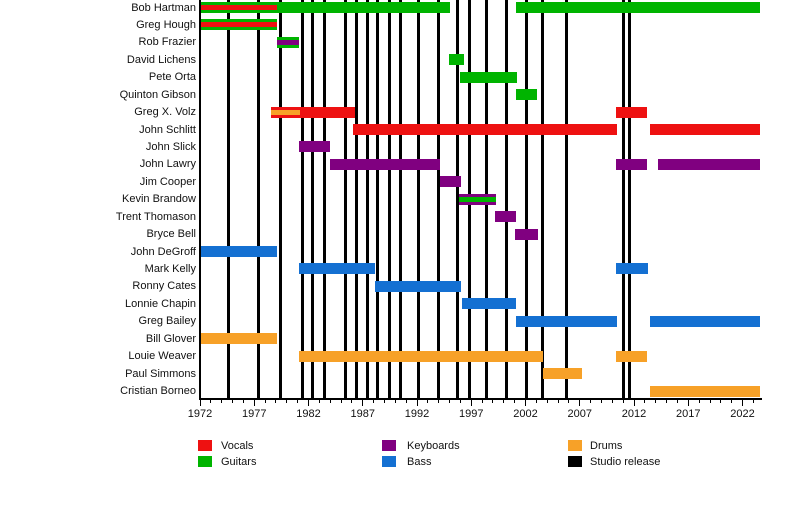 The width and height of the screenshot is (800, 516). I want to click on row-label: Greg Hough, so click(166, 24).